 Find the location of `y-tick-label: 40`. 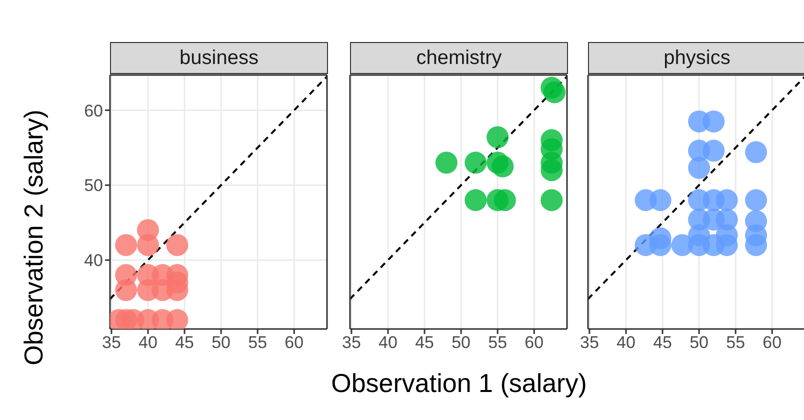

y-tick-label: 40 is located at coordinates (93, 260).